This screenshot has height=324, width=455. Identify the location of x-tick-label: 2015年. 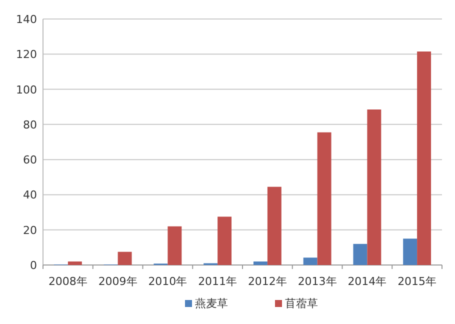
(417, 281).